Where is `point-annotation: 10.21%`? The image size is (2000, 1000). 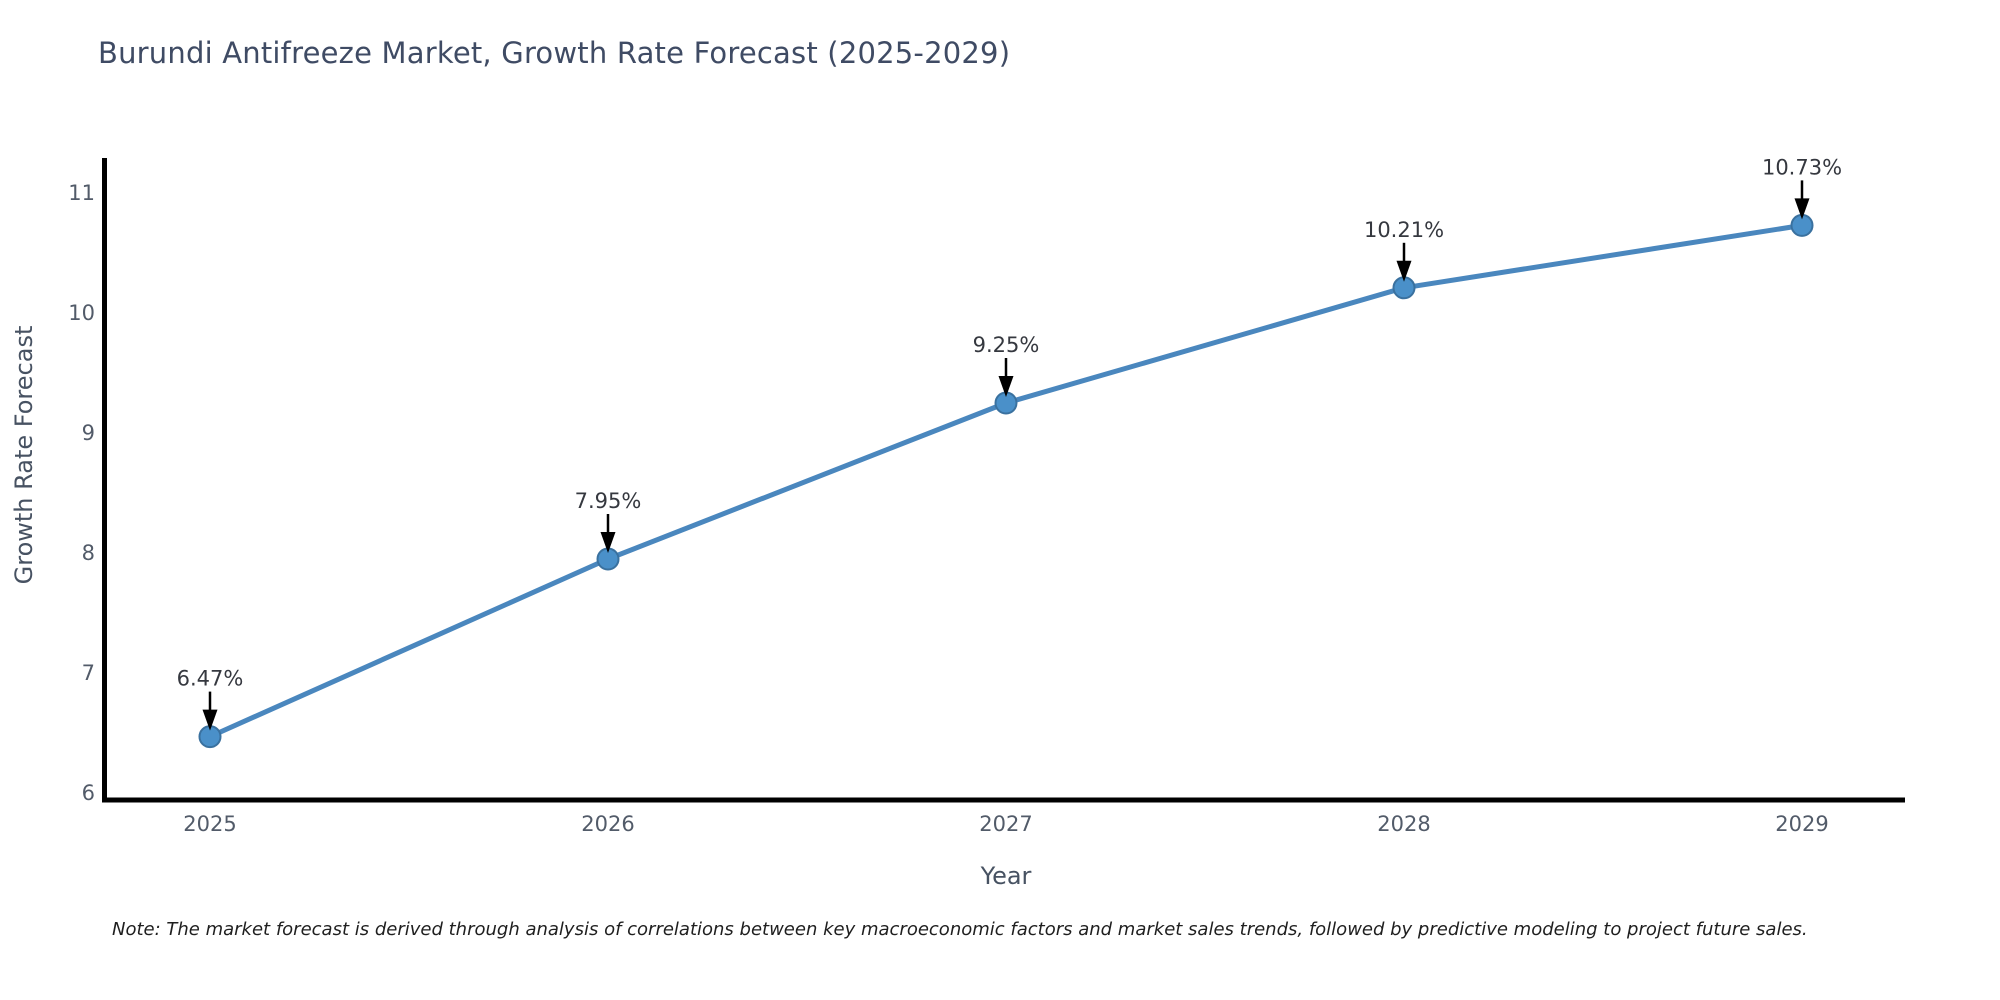 point-annotation: 10.21% is located at coordinates (1404, 230).